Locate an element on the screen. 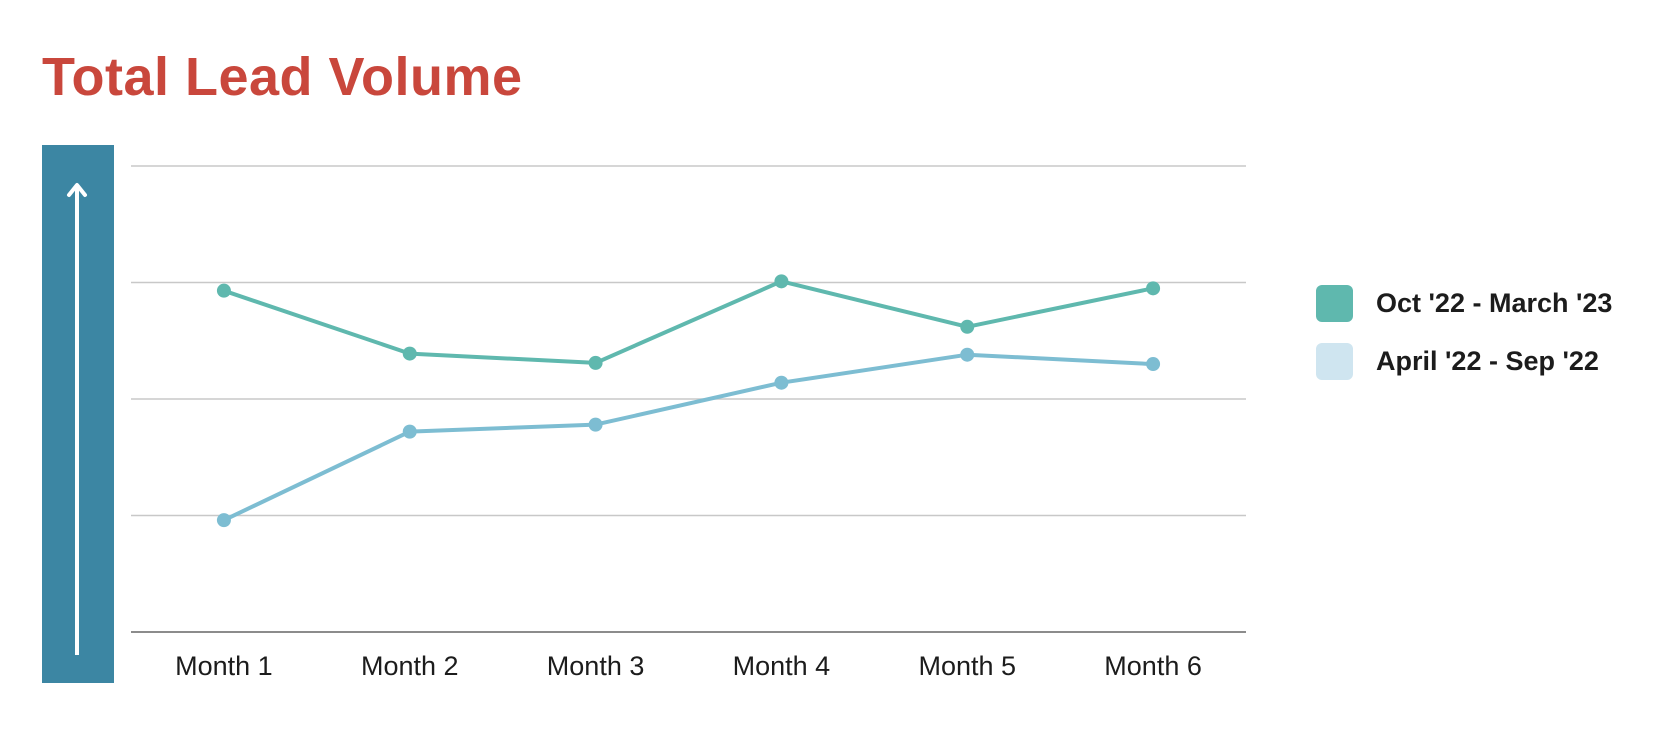 The height and width of the screenshot is (748, 1662). legend-label: Oct '22 - March '23 is located at coordinates (1494, 302).